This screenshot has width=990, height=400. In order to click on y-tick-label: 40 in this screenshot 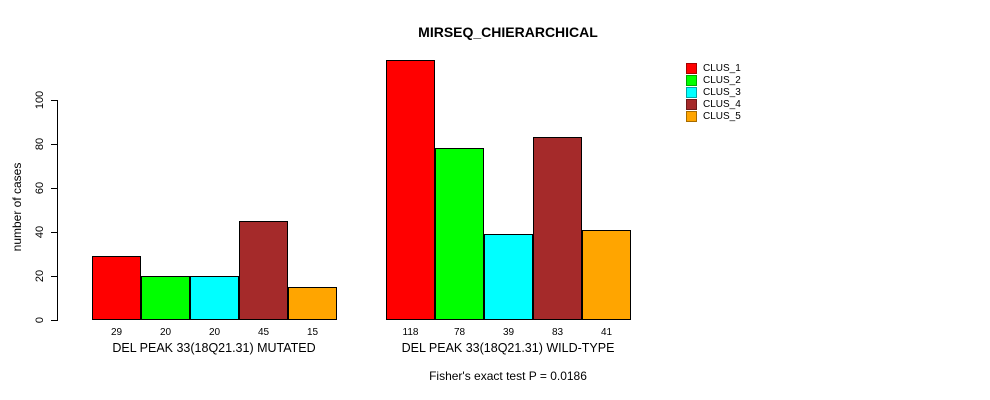, I will do `click(40, 232)`.